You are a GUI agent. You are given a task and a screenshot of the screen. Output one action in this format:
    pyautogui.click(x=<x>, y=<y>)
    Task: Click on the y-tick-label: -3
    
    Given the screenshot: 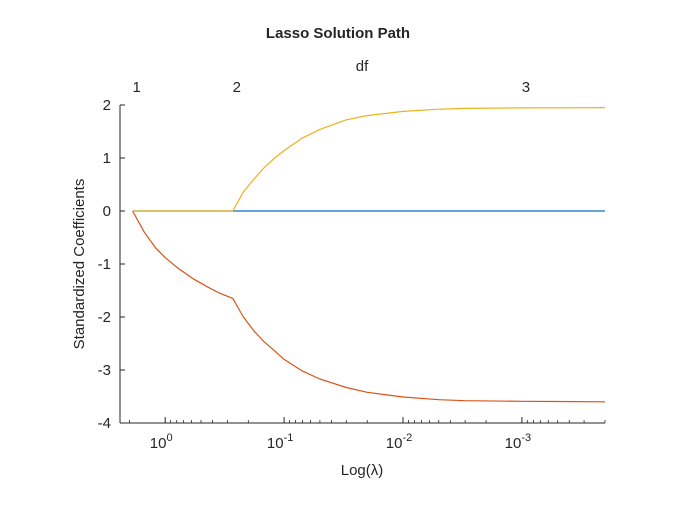 What is the action you would take?
    pyautogui.click(x=104, y=370)
    